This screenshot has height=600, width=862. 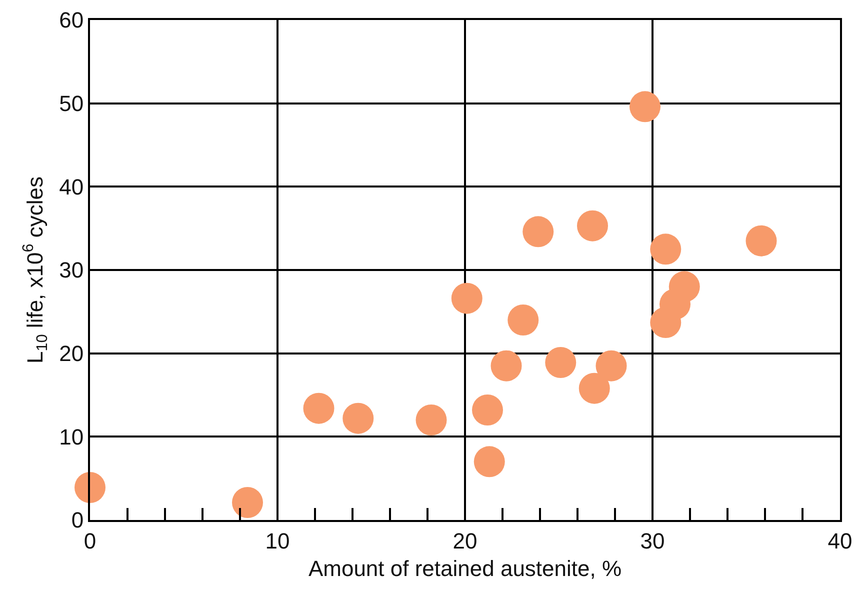 I want to click on y-tick-label: 30, so click(x=71, y=270).